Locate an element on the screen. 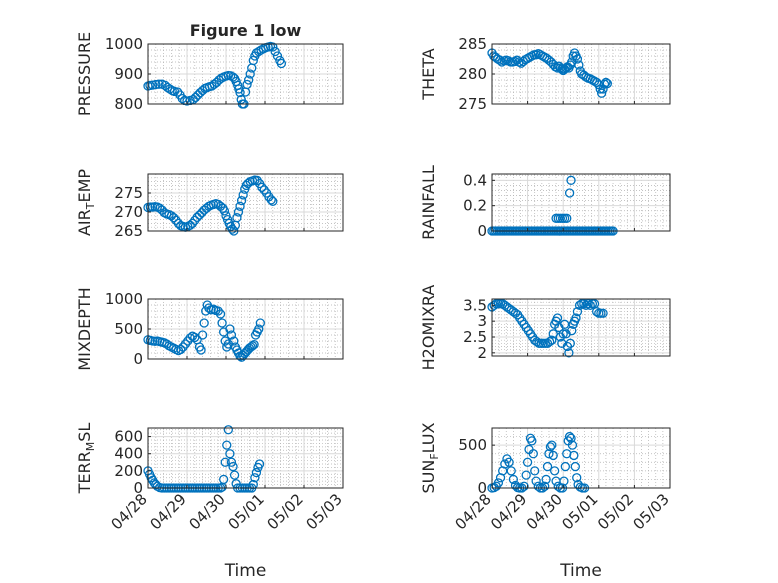 The image size is (778, 583). y-axis-label: H2OMIXRA is located at coordinates (428, 328).